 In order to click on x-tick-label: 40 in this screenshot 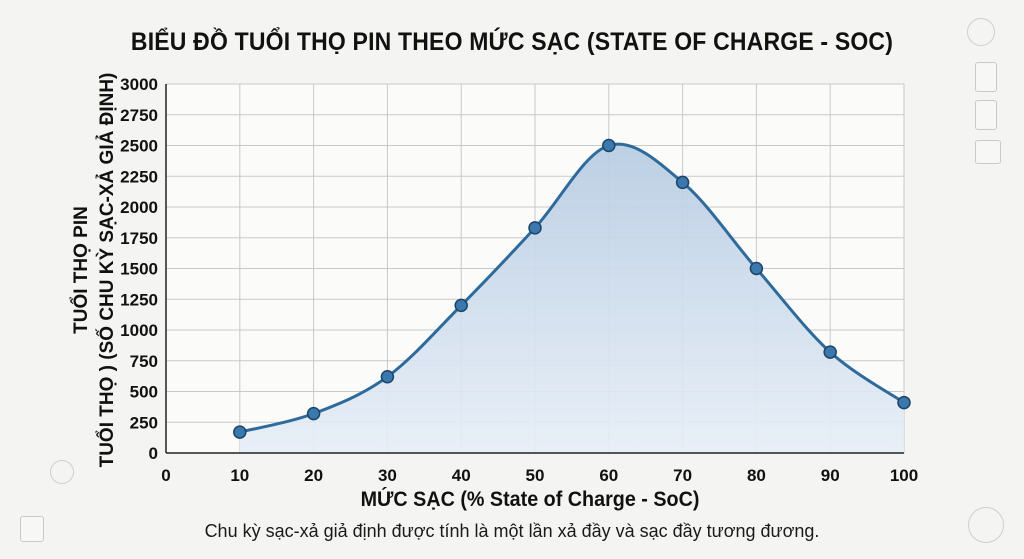, I will do `click(461, 475)`.